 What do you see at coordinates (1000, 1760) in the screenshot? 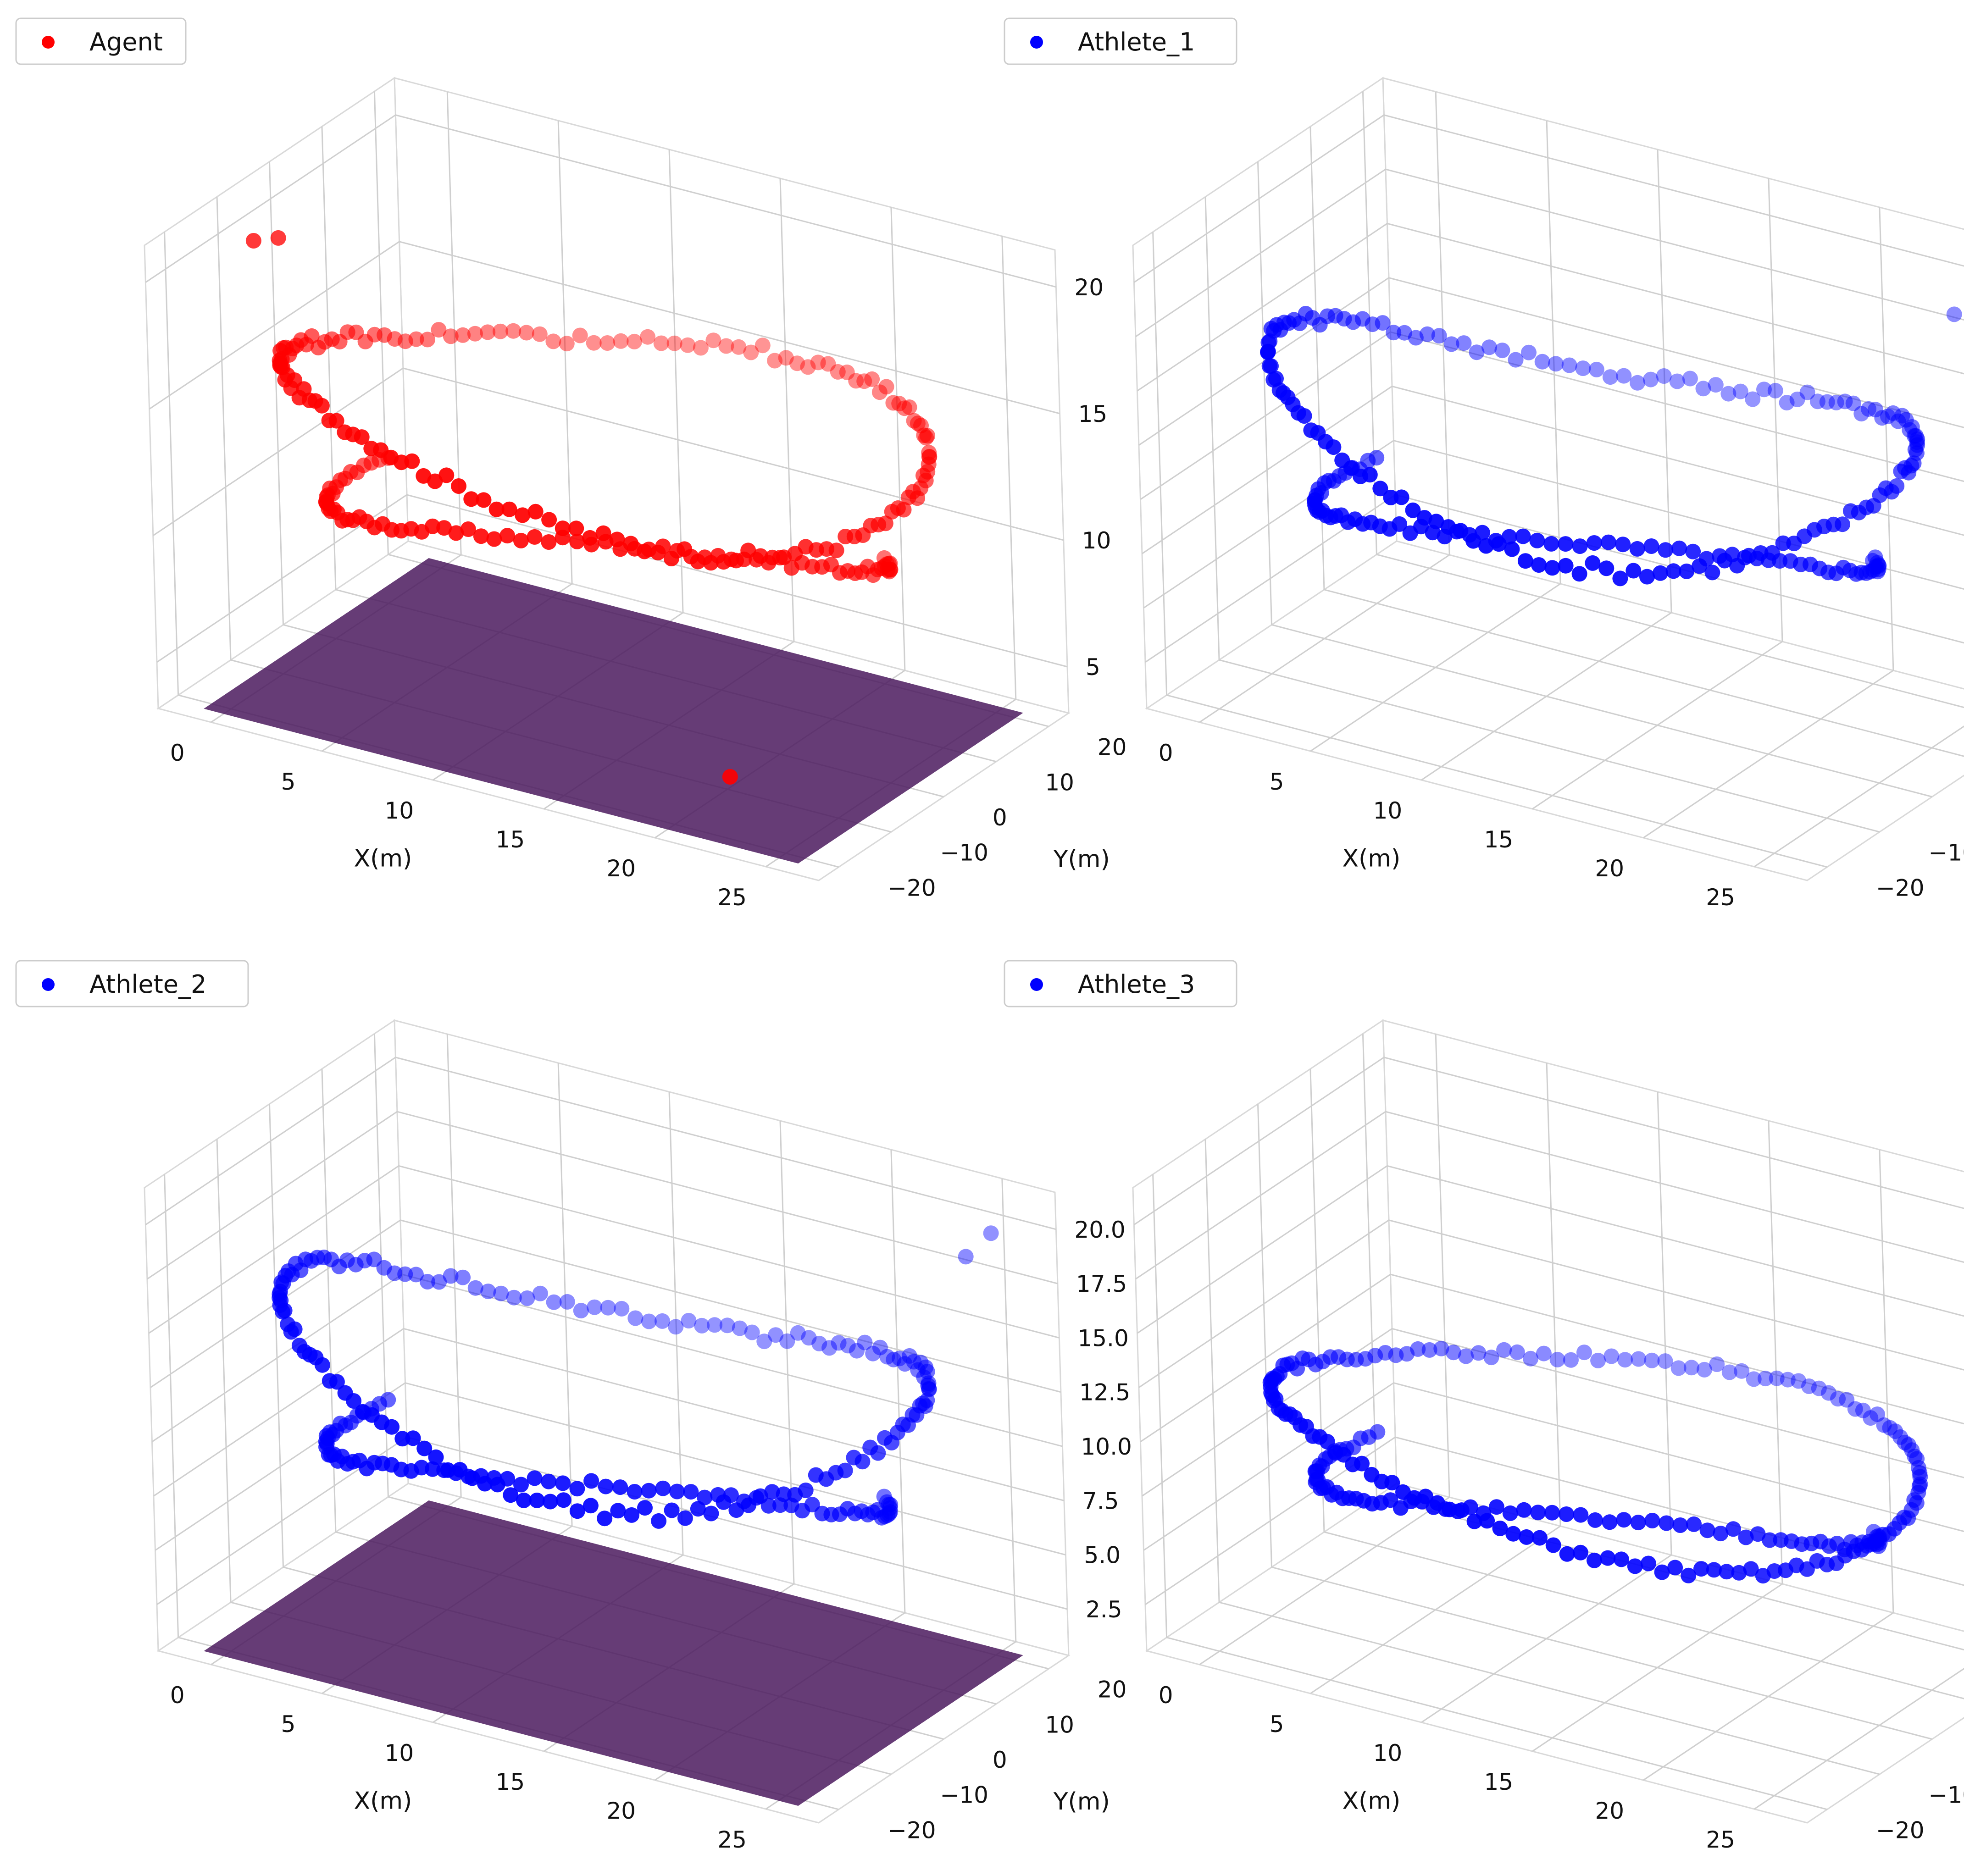
I see `y-tick-label: 0` at bounding box center [1000, 1760].